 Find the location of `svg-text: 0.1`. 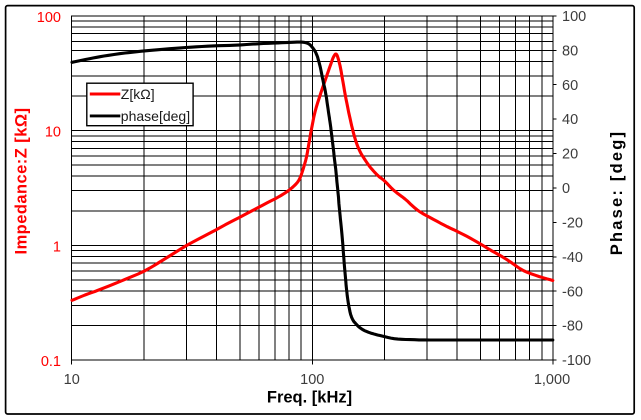

svg-text: 0.1 is located at coordinates (51, 362).